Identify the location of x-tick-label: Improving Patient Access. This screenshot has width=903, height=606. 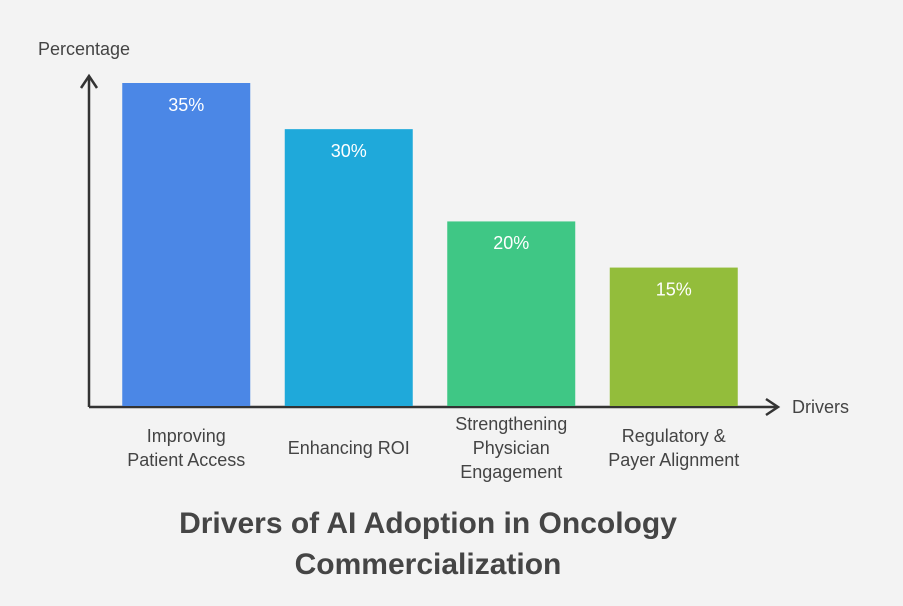
(186, 448).